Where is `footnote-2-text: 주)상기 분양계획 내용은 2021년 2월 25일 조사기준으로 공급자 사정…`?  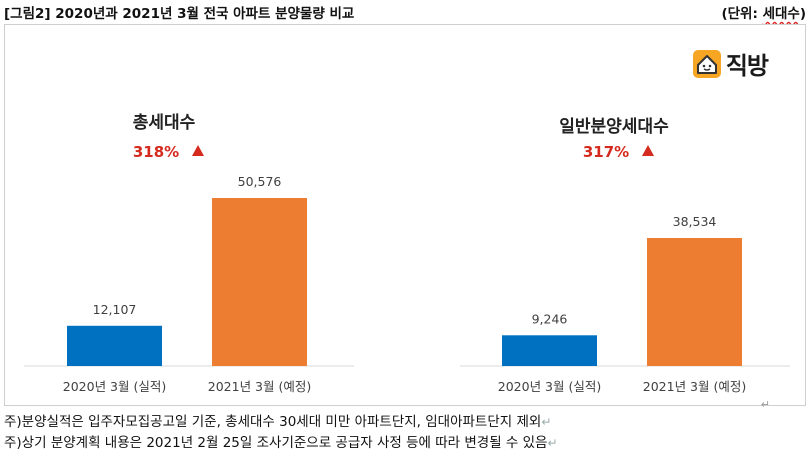
footnote-2-text: 주)상기 분양계획 내용은 2021년 2월 25일 조사기준으로 공급자 사정… is located at coordinates (276, 443).